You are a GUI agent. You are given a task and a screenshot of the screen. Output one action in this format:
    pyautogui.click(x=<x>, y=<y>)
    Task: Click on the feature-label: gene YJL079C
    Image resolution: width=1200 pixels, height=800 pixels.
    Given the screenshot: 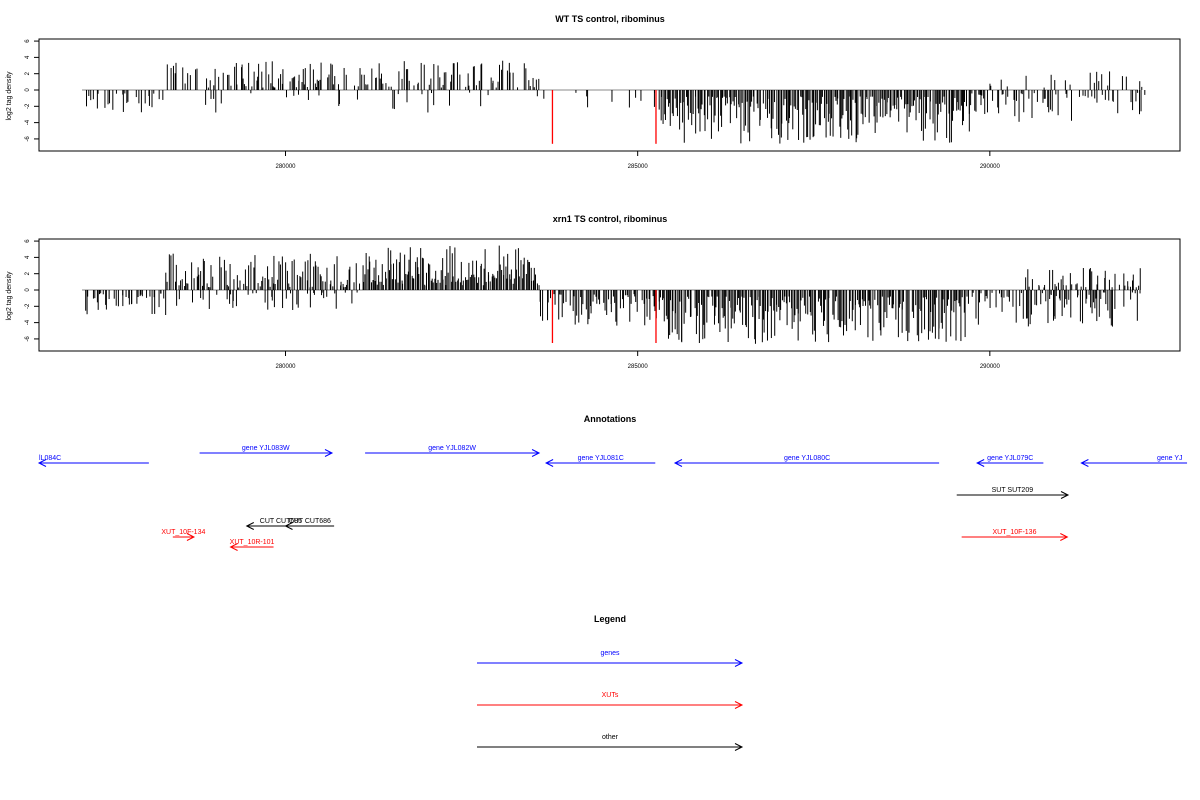 What is the action you would take?
    pyautogui.click(x=1010, y=458)
    